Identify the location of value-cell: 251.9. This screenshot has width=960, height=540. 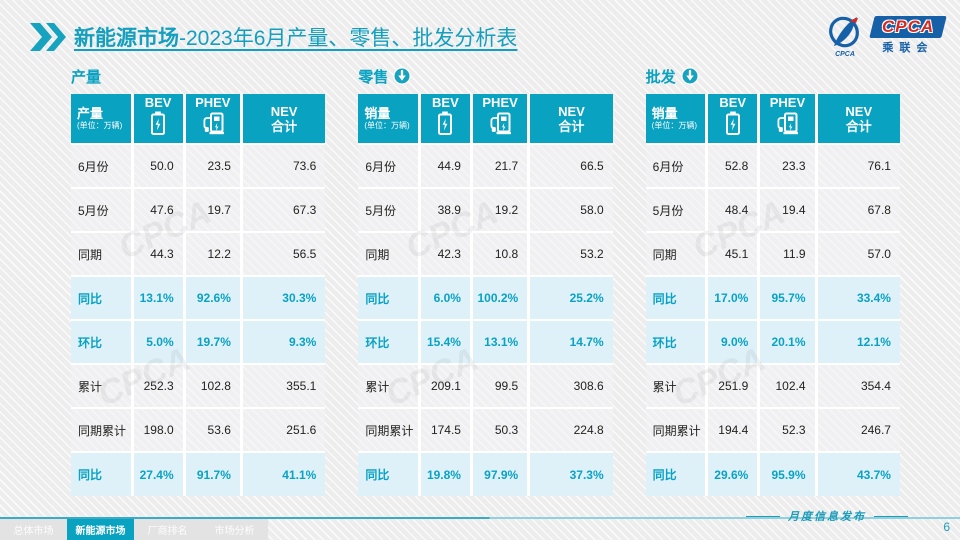
(732, 385).